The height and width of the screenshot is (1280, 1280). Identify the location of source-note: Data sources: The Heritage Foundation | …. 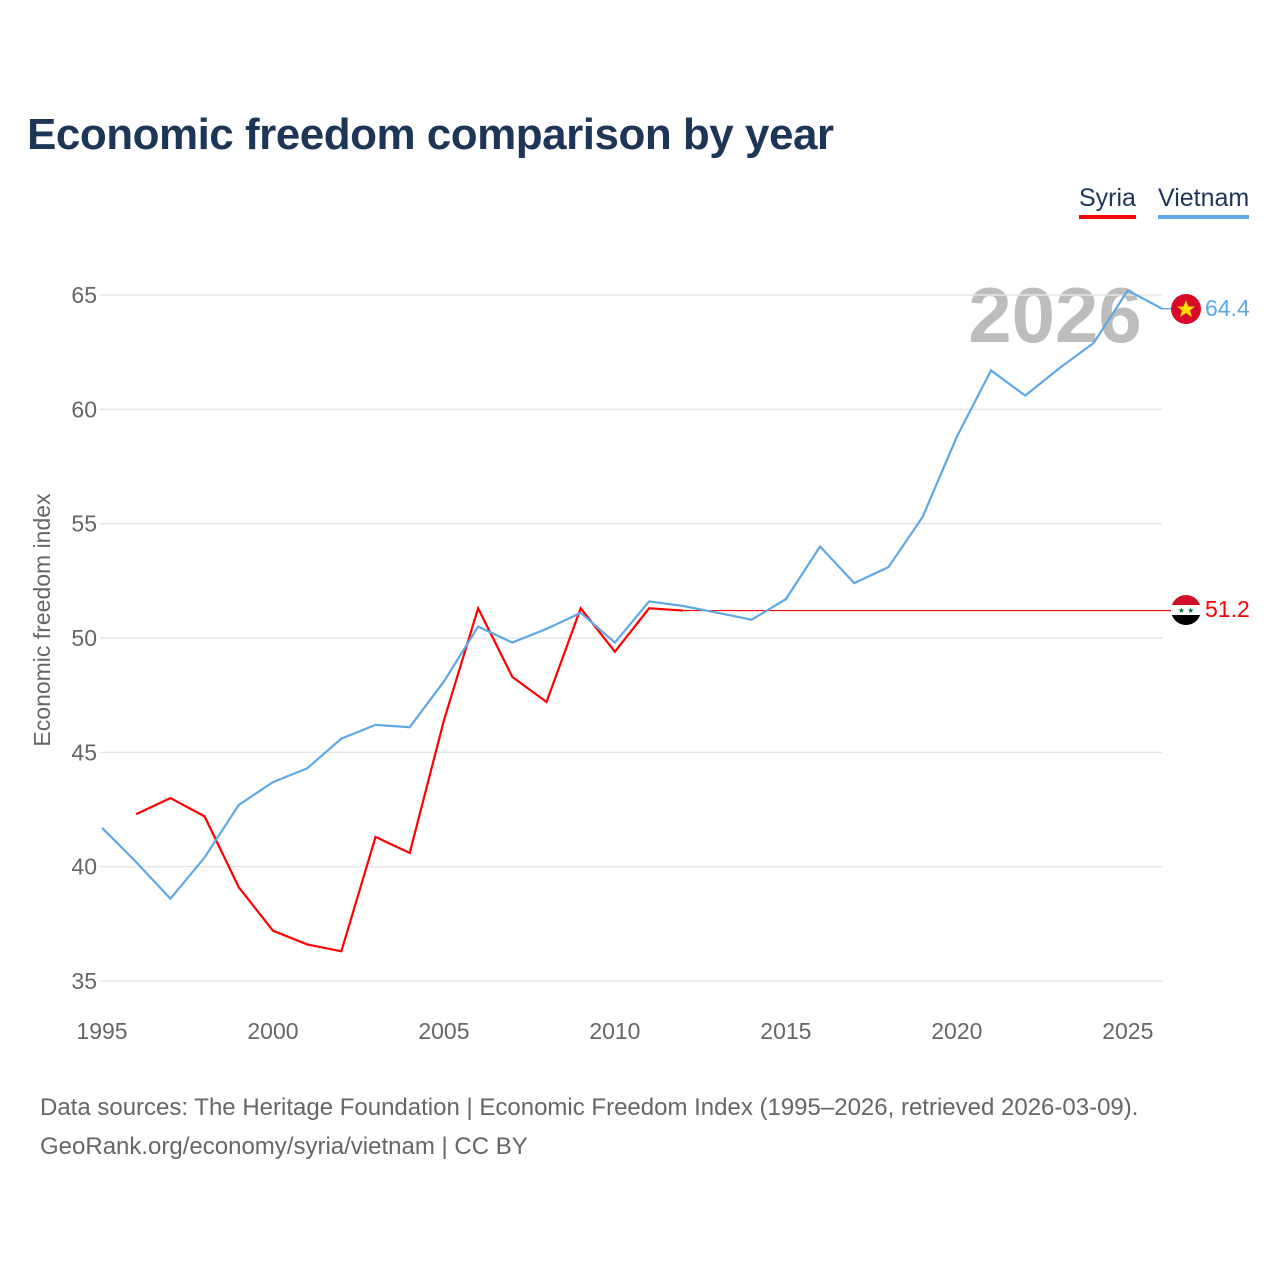
(589, 1127).